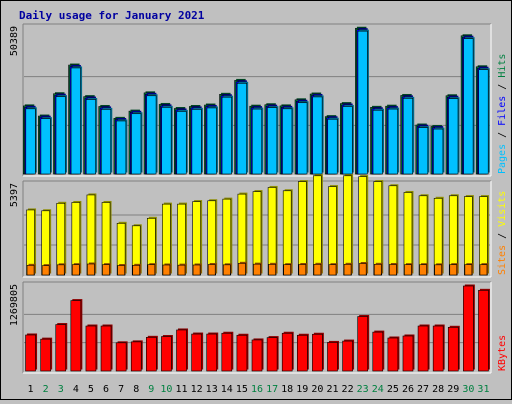  What do you see at coordinates (393, 389) in the screenshot?
I see `day-label: 25` at bounding box center [393, 389].